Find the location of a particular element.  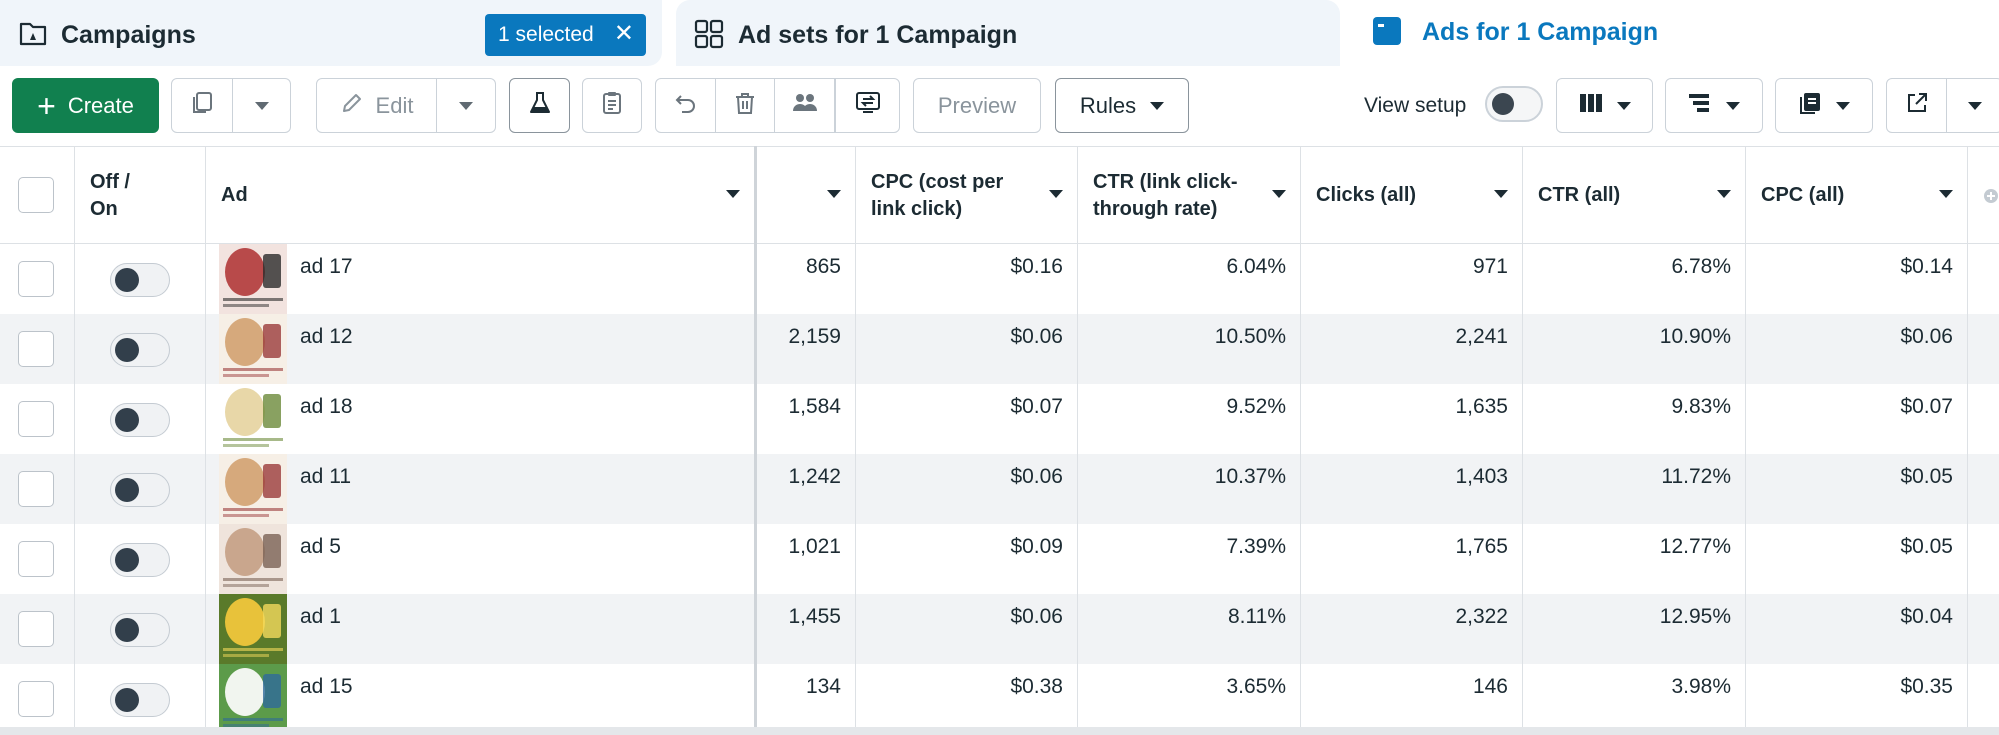

header-off-on-line2: On is located at coordinates (104, 208).